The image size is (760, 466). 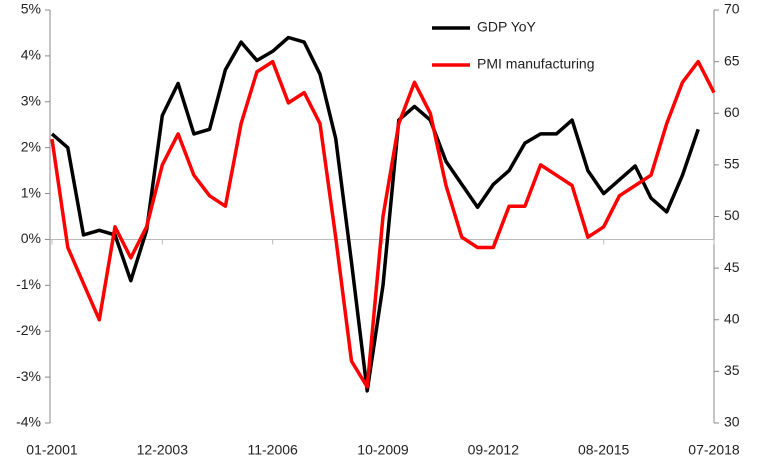 I want to click on y-tick-label: -1%, so click(x=28, y=284).